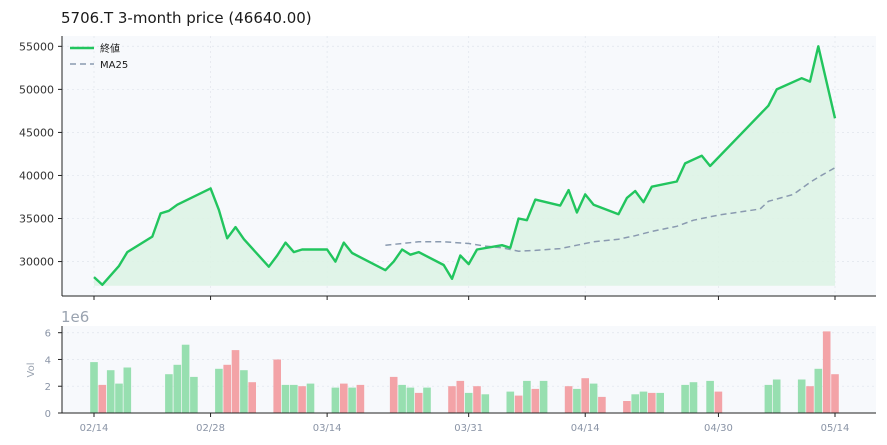  What do you see at coordinates (210, 428) in the screenshot?
I see `volume-x-tick-label: 02/28` at bounding box center [210, 428].